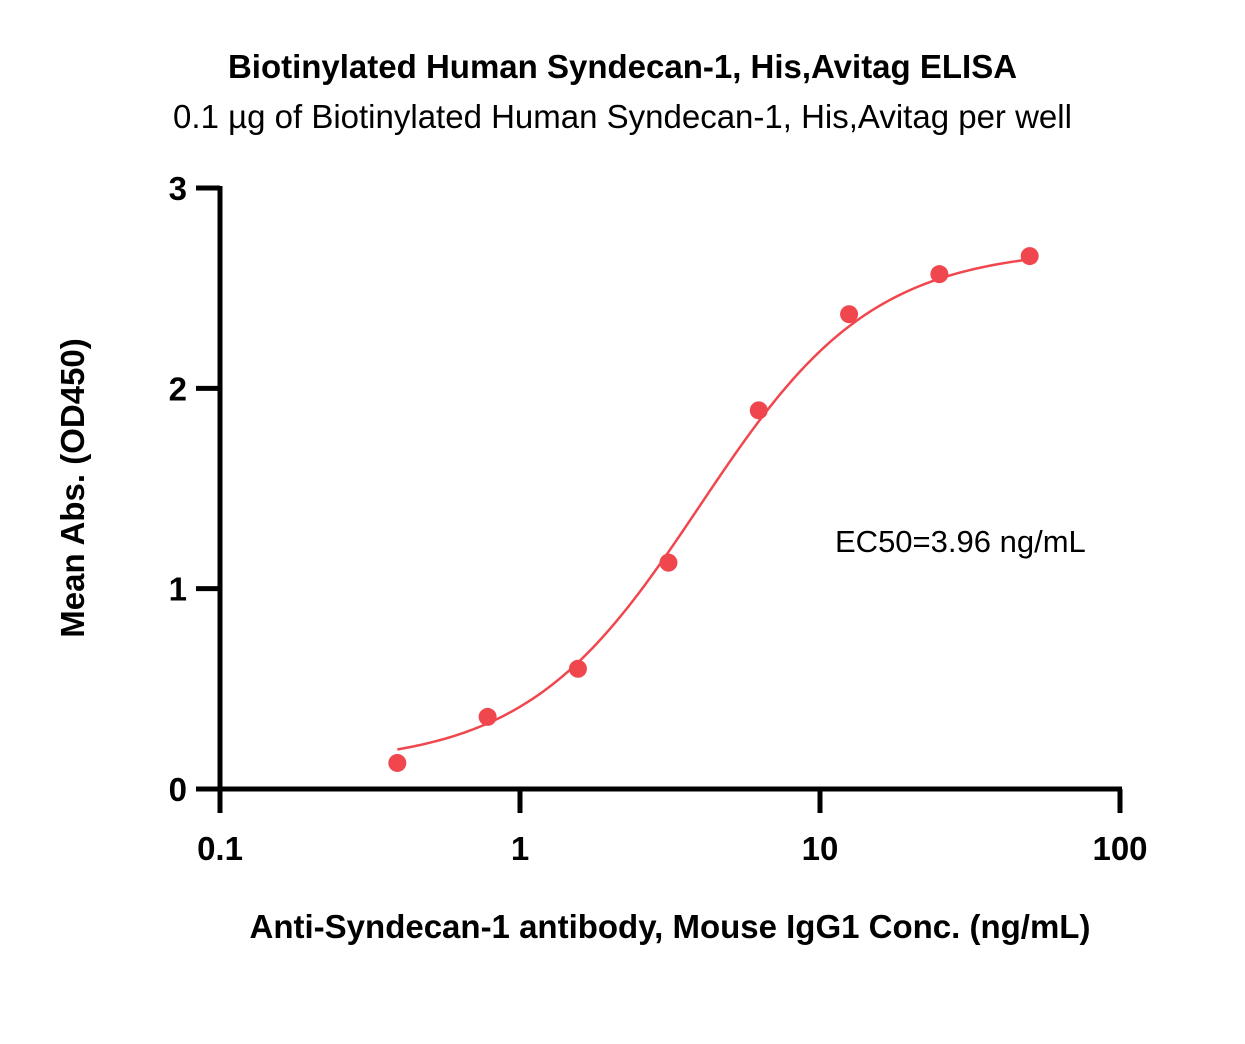 The image size is (1245, 1044). Describe the element at coordinates (72, 488) in the screenshot. I see `y-axis-label: Mean Abs. (OD450)` at that location.